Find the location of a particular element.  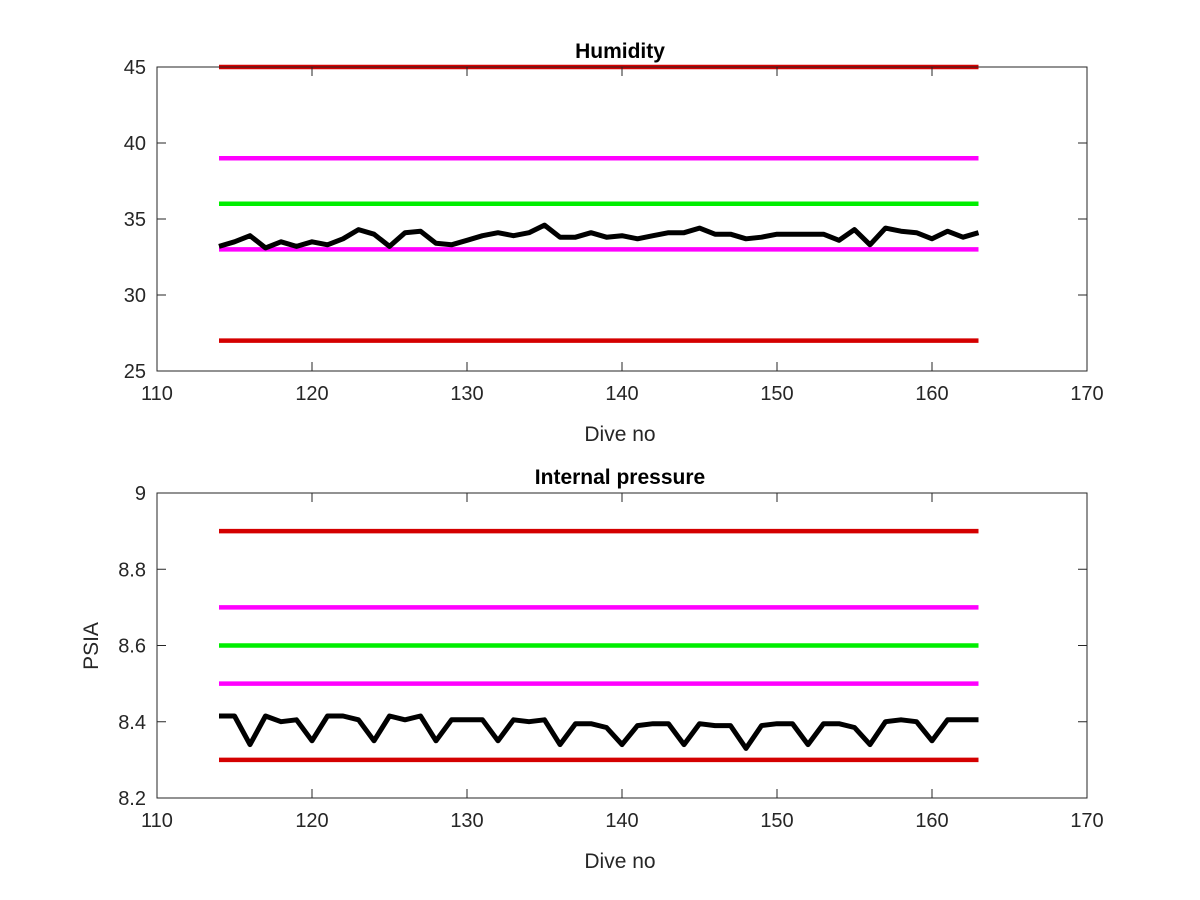

y-tick-label: 30 is located at coordinates (135, 296).